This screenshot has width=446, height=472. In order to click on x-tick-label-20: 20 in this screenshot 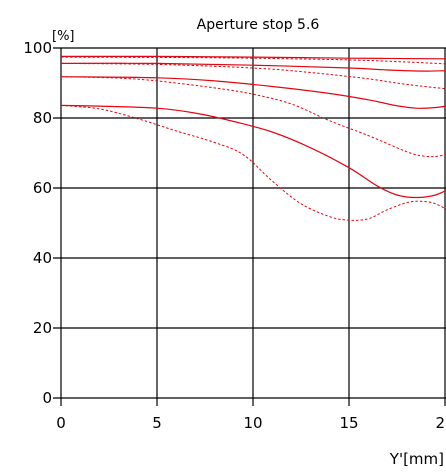, I will do `click(440, 423)`.